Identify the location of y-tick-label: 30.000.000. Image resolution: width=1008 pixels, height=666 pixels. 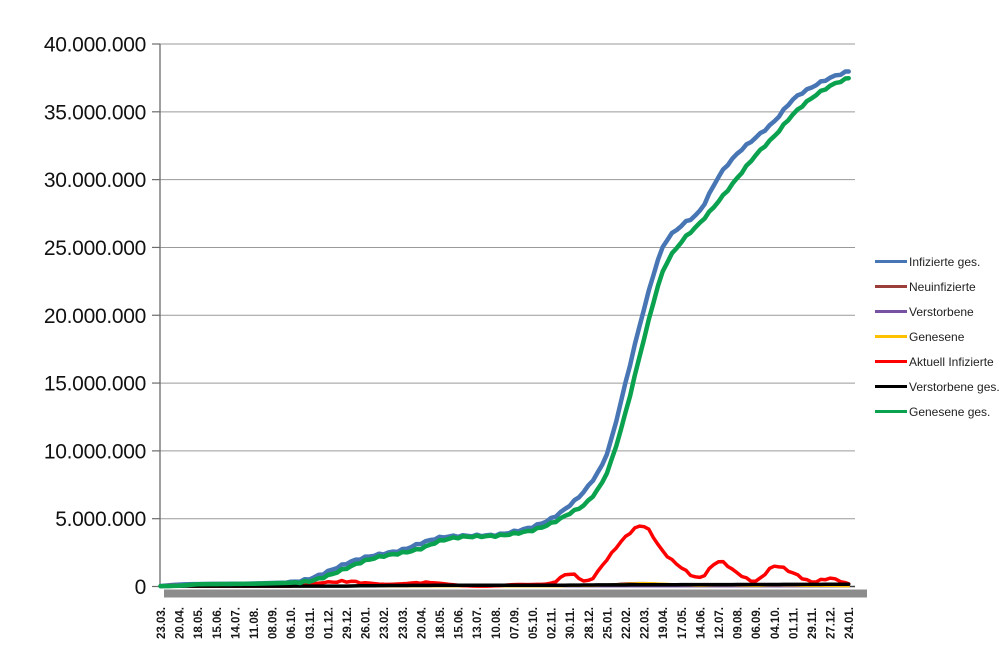
(95, 180).